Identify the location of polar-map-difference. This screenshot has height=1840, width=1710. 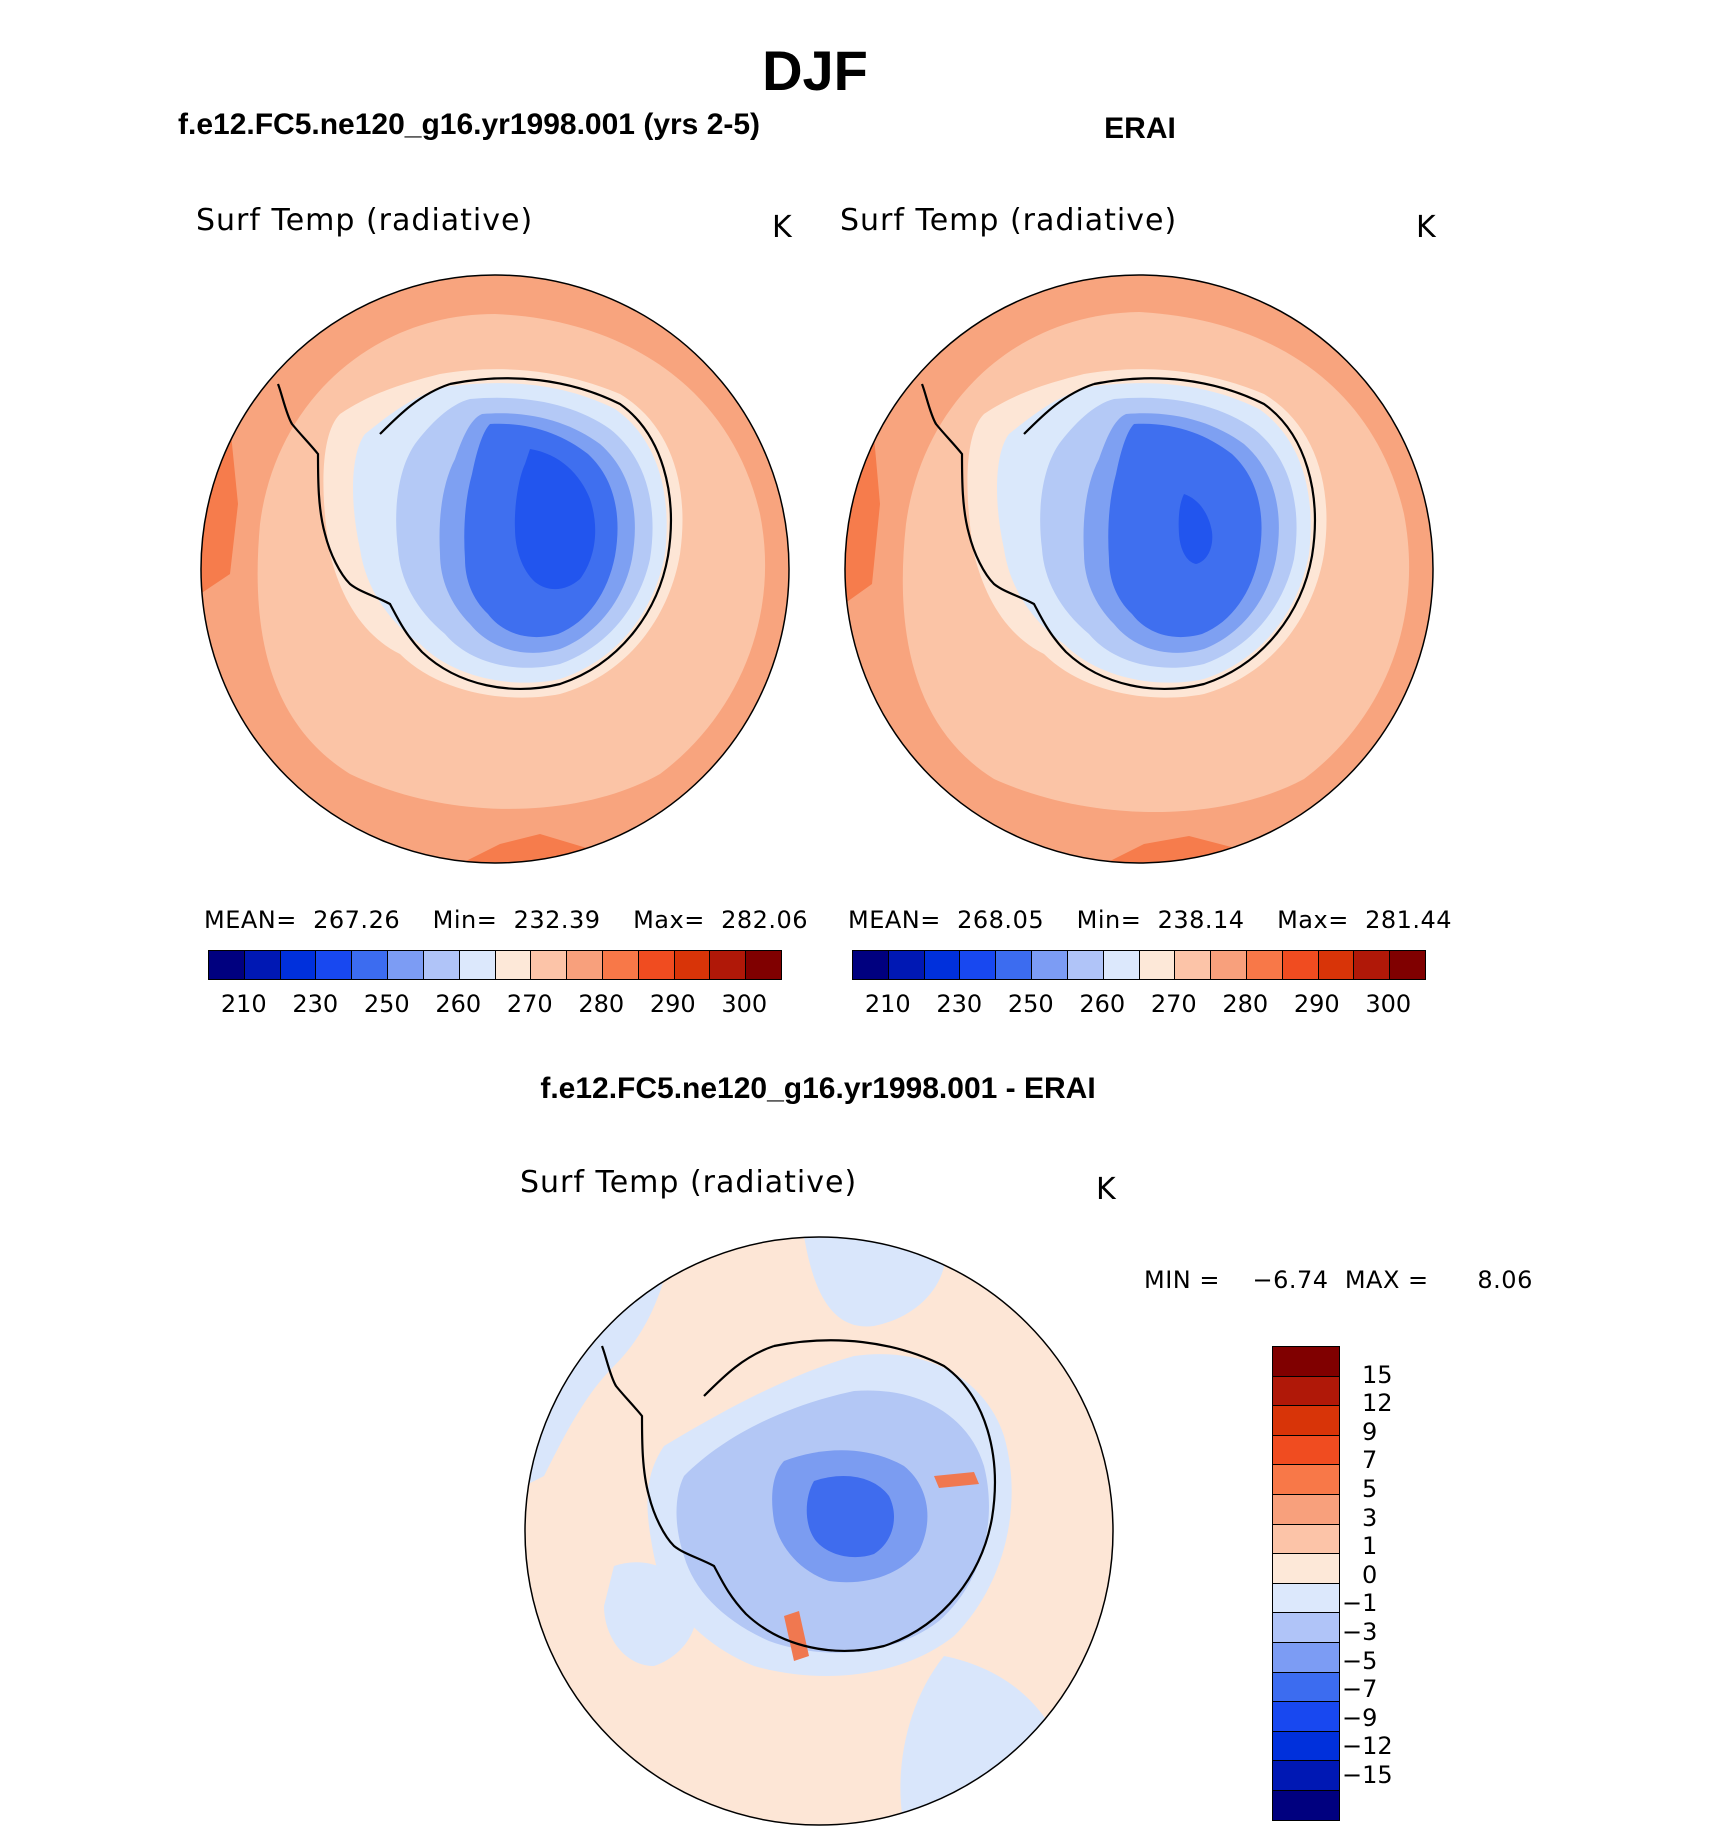
(819, 1531).